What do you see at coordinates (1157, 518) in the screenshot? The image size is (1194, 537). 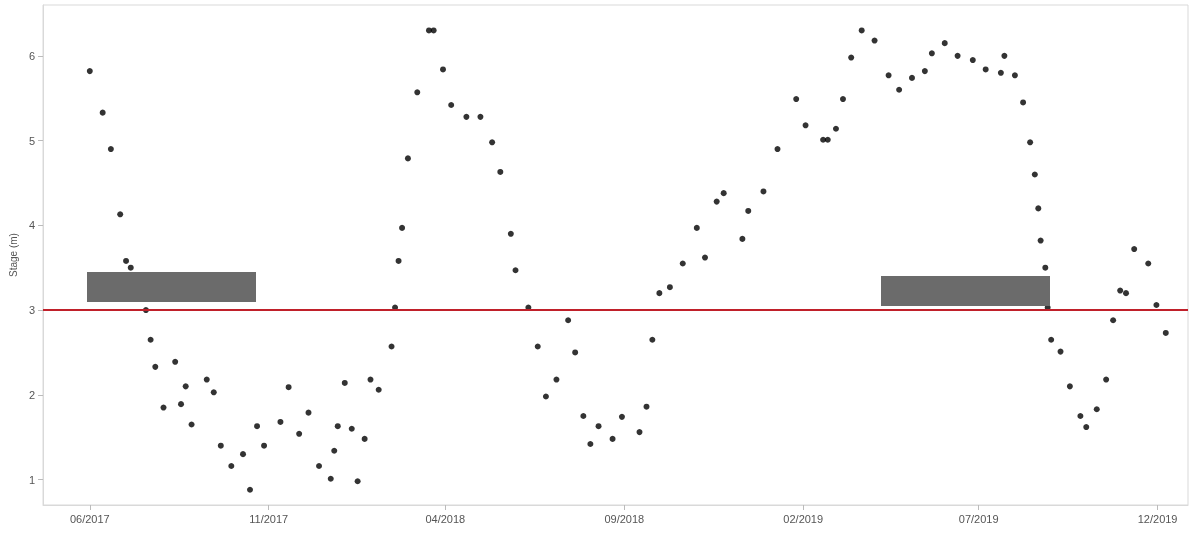 I see `x-tick-label: 12/2019` at bounding box center [1157, 518].